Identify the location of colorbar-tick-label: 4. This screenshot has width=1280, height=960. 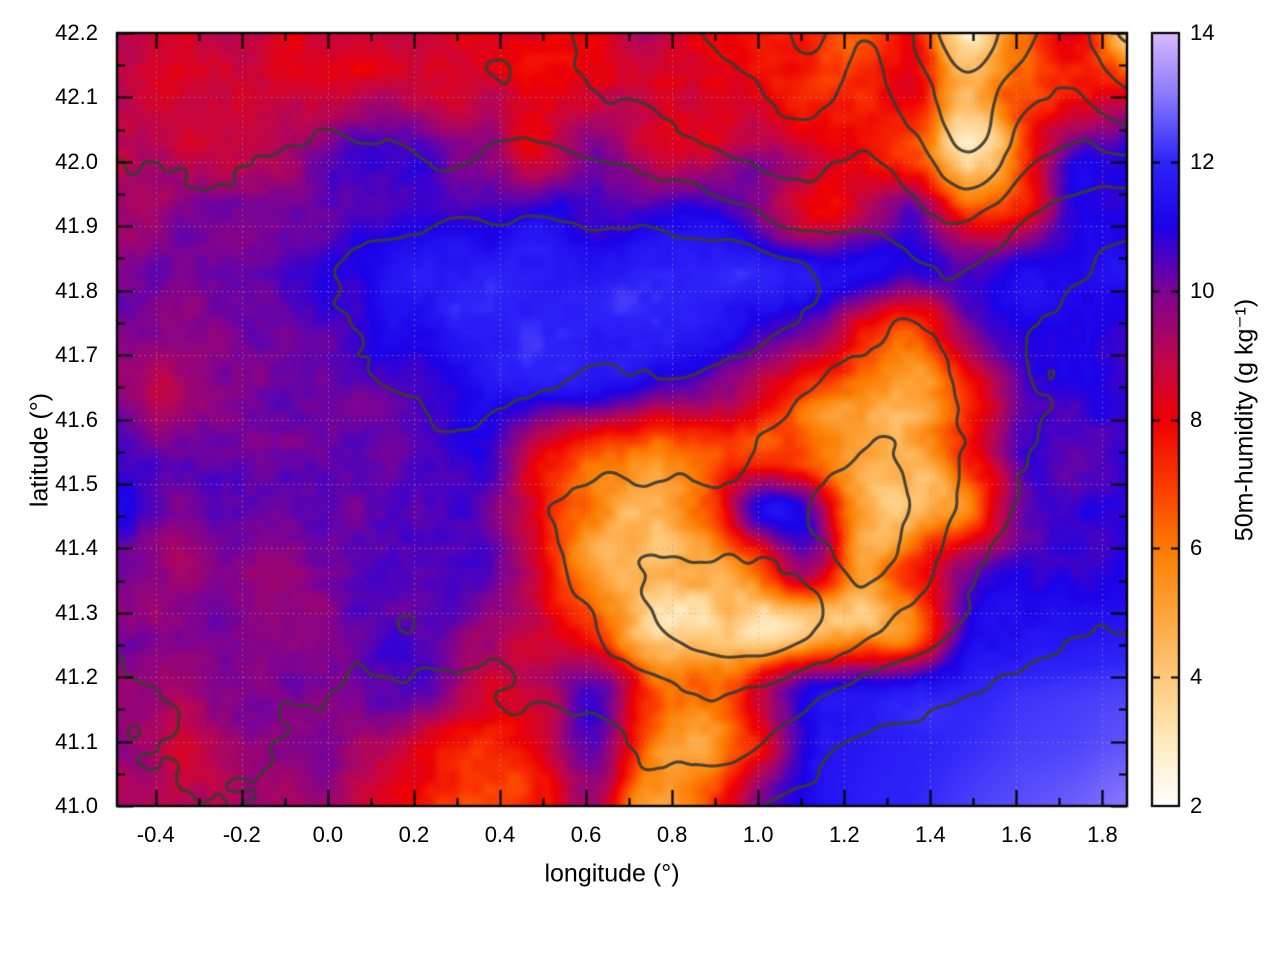
(1196, 677).